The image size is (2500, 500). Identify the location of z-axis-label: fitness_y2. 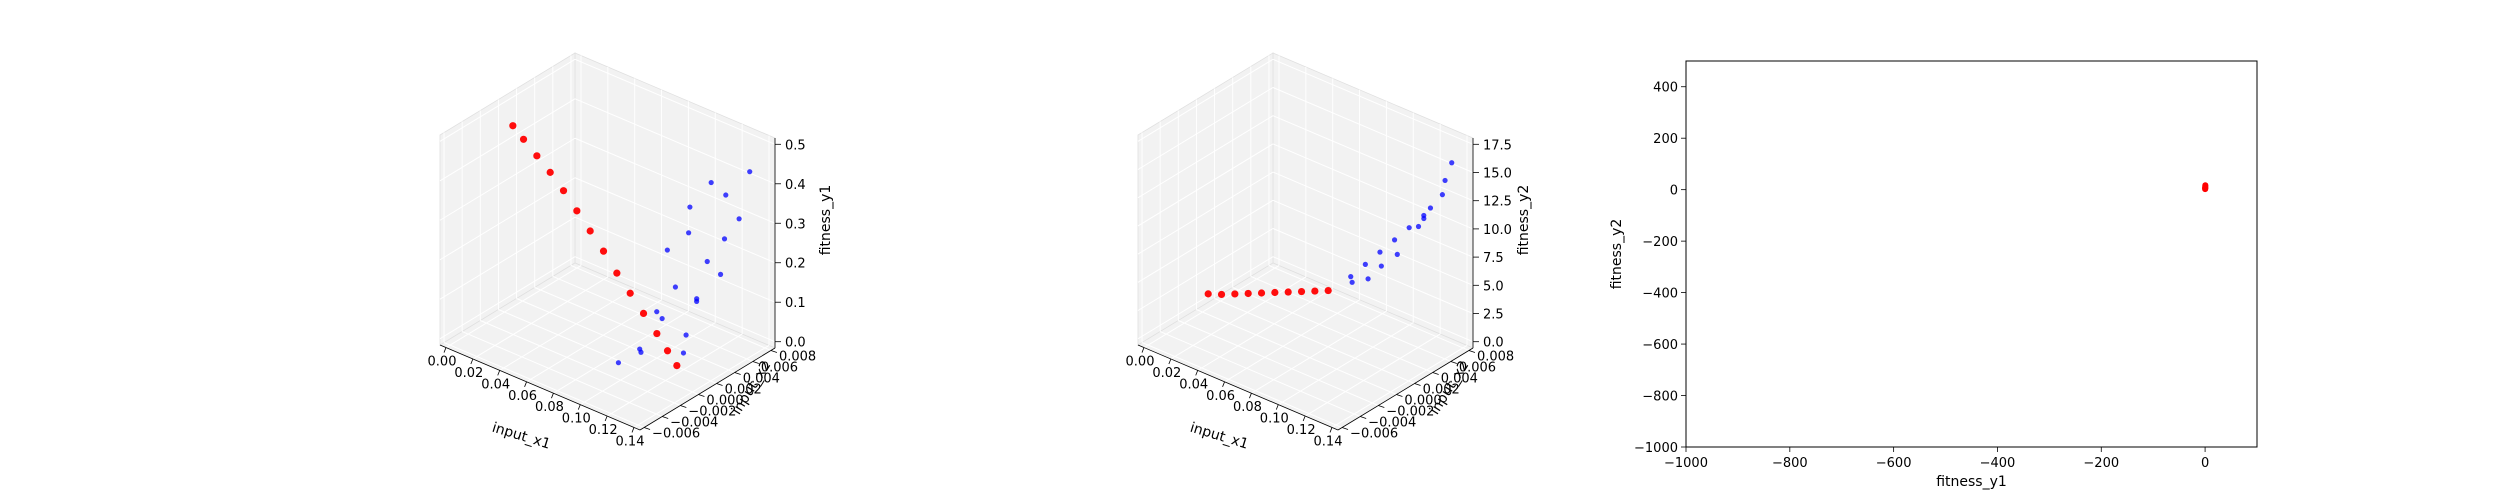
(1524, 220).